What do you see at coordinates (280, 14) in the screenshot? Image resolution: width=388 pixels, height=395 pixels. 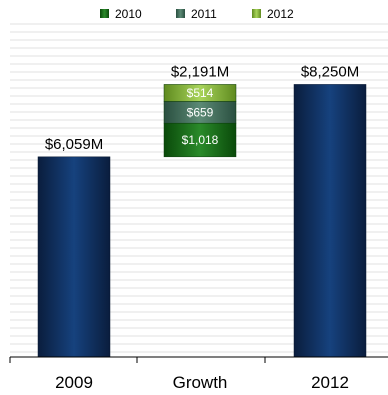 I see `legend-label-2012: 2012` at bounding box center [280, 14].